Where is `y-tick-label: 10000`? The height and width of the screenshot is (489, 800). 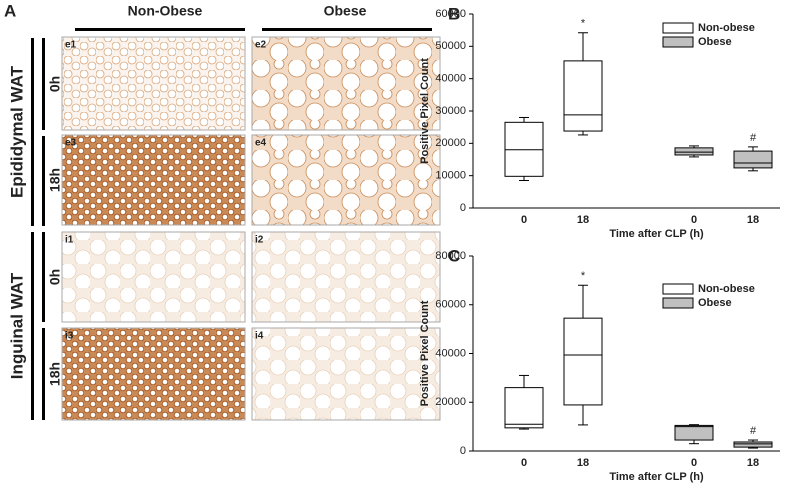 y-tick-label: 10000 is located at coordinates (450, 176).